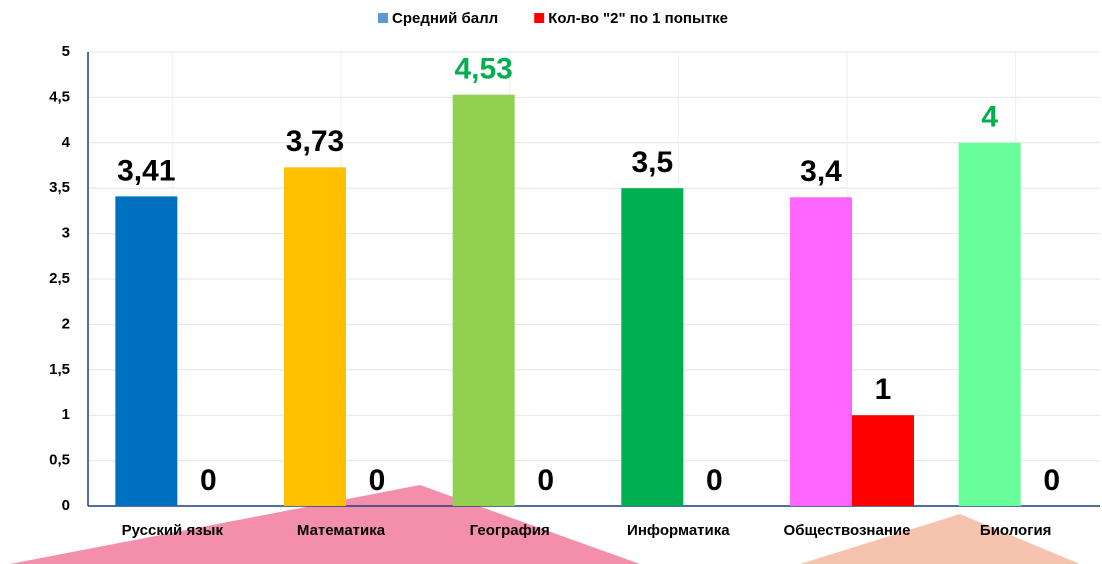  Describe the element at coordinates (59, 96) in the screenshot. I see `y-tick-label: 4,5` at that location.